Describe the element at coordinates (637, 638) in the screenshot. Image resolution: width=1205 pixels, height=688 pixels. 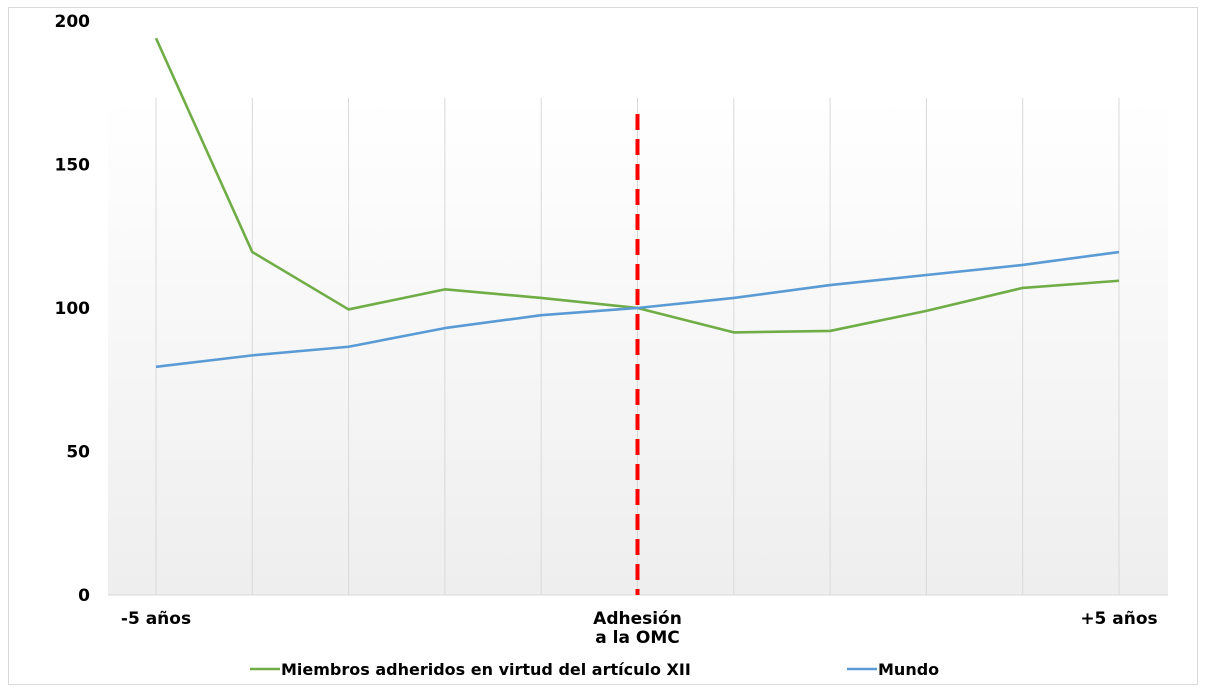
I see `x-tick-label: a la OMC` at that location.